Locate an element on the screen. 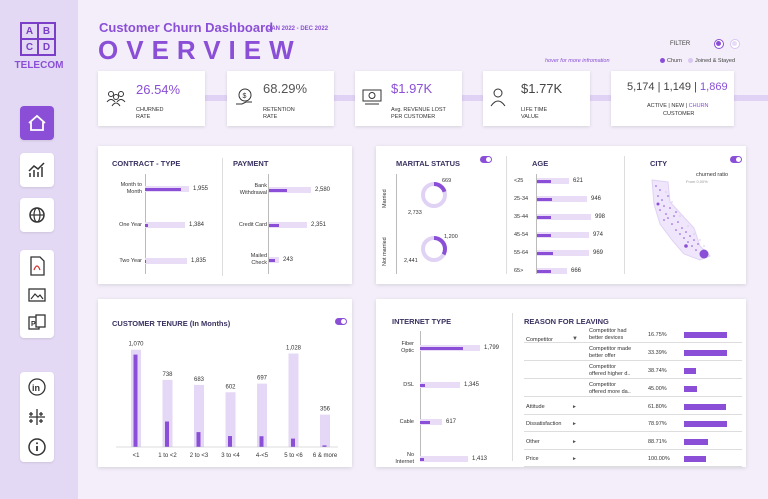  money-icon is located at coordinates (372, 97).